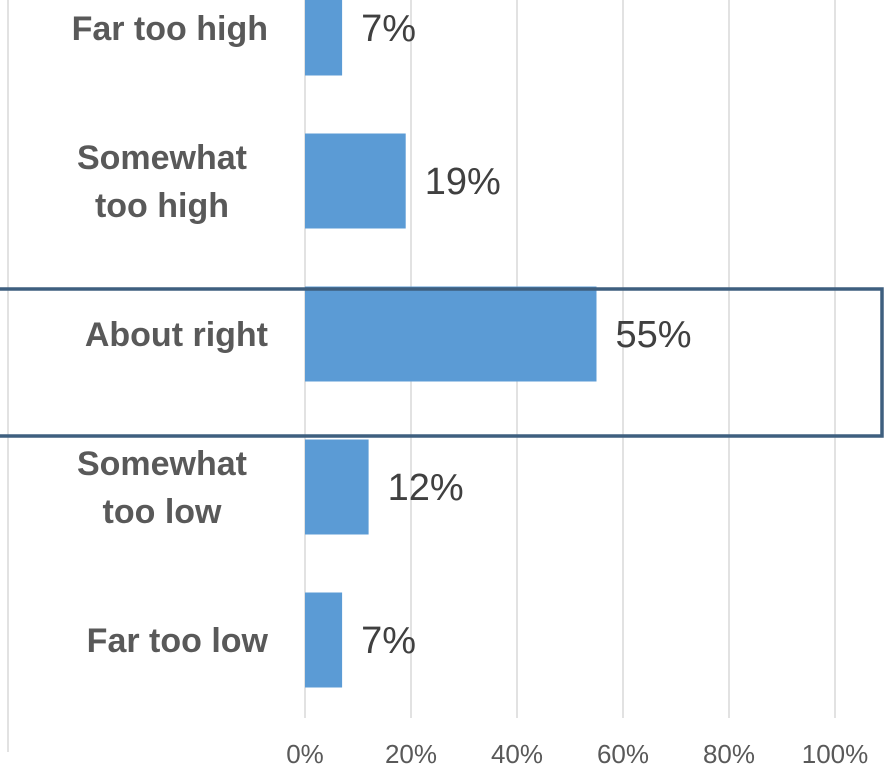 This screenshot has width=894, height=770. Describe the element at coordinates (577, 754) in the screenshot. I see `x-axis-ticks: 0% 20% 40% 60% 80% 100%` at that location.